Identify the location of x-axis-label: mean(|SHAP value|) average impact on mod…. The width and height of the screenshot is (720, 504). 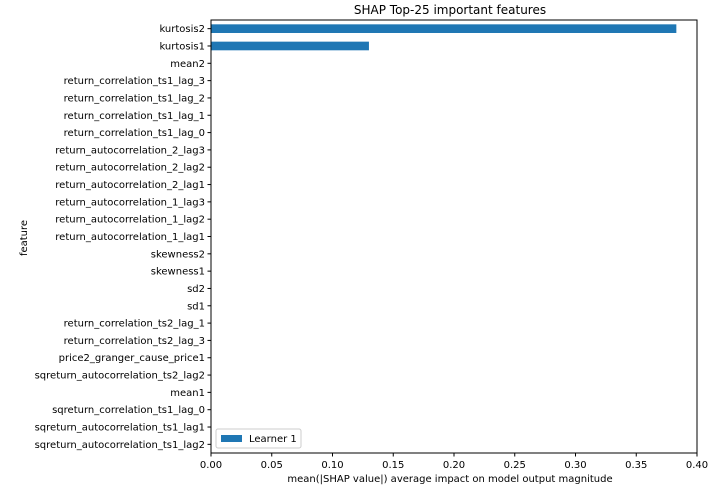
(449, 479).